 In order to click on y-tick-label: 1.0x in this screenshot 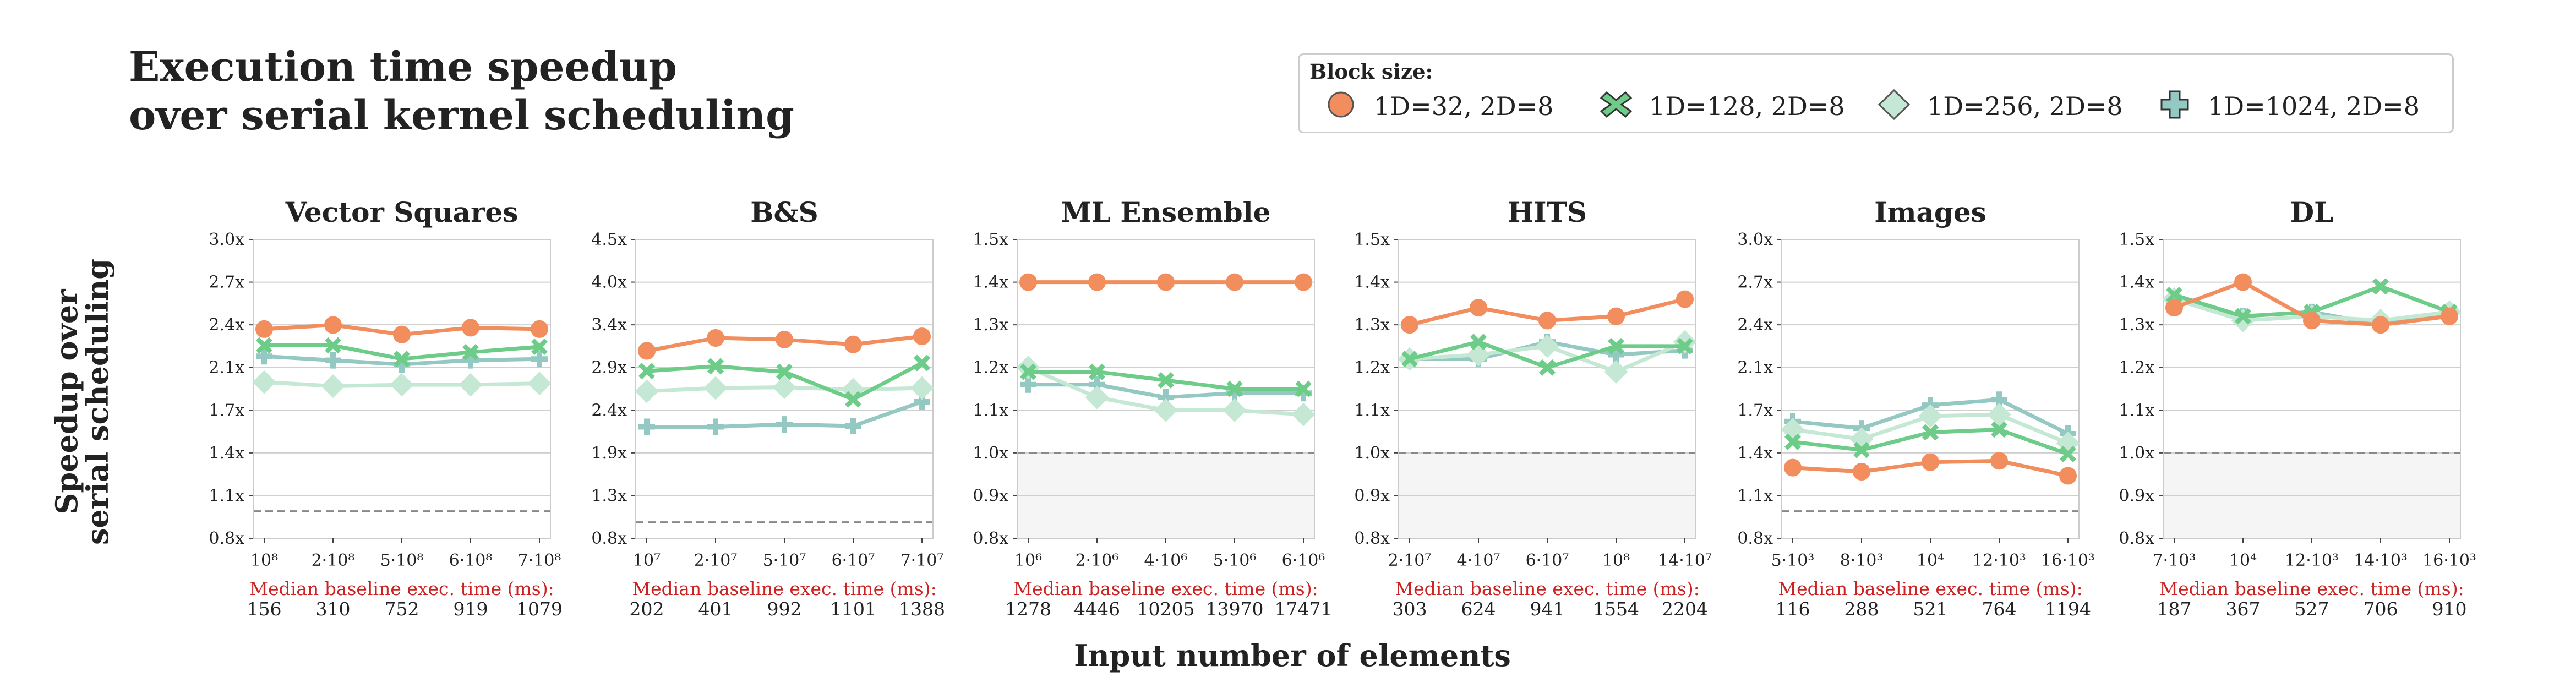, I will do `click(991, 453)`.